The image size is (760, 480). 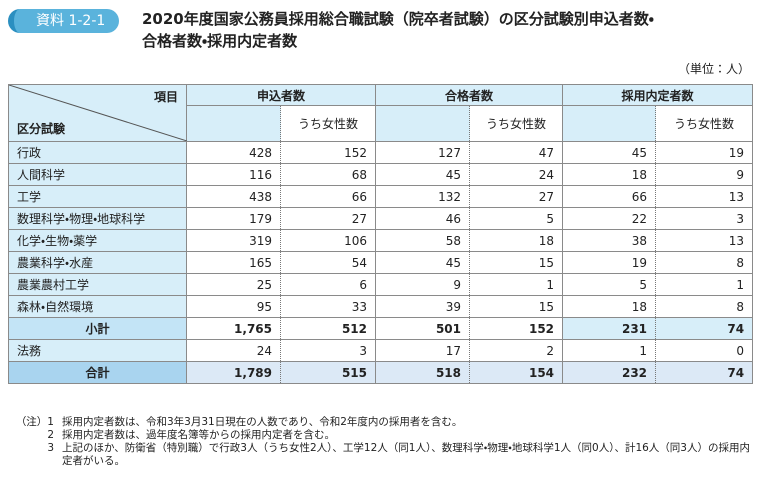 I want to click on cell: 68, so click(x=328, y=174).